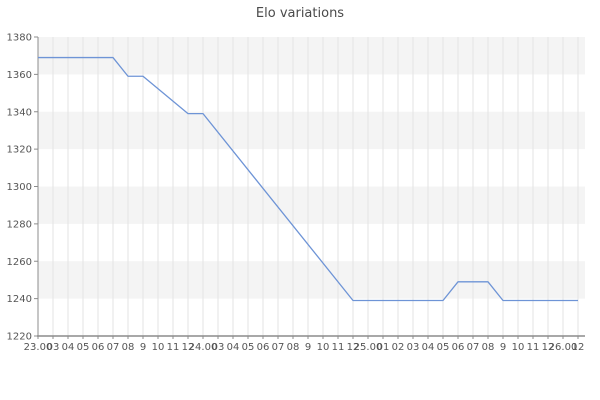 This screenshot has width=600, height=400. What do you see at coordinates (19, 38) in the screenshot?
I see `y-tick-label: 1380` at bounding box center [19, 38].